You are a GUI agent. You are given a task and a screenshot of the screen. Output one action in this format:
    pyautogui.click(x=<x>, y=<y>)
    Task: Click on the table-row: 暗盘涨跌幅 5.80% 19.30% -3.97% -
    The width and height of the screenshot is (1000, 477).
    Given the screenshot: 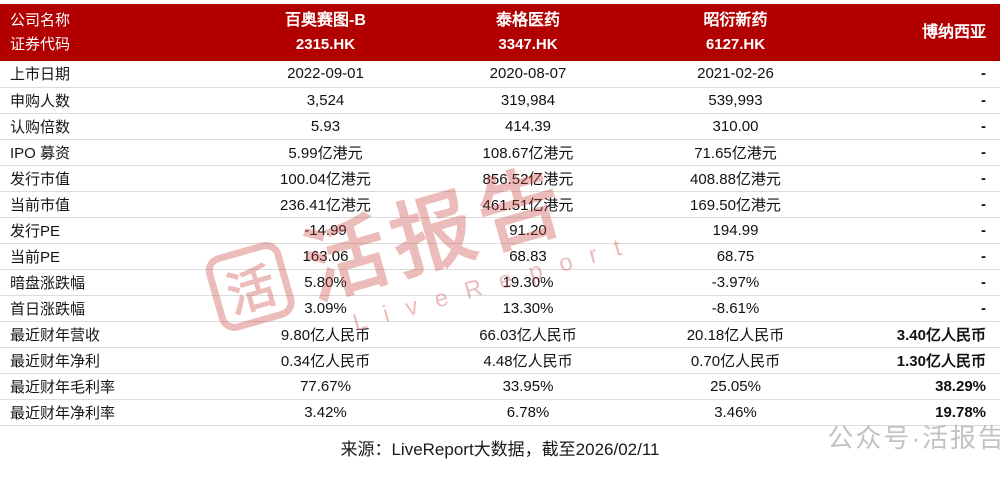 What is the action you would take?
    pyautogui.click(x=500, y=282)
    